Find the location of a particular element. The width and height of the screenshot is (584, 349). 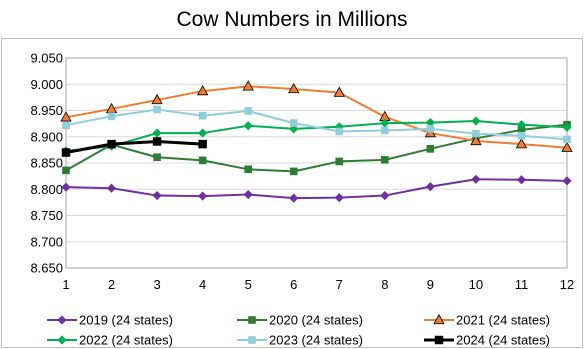

x-tick-label: 10 is located at coordinates (476, 284).